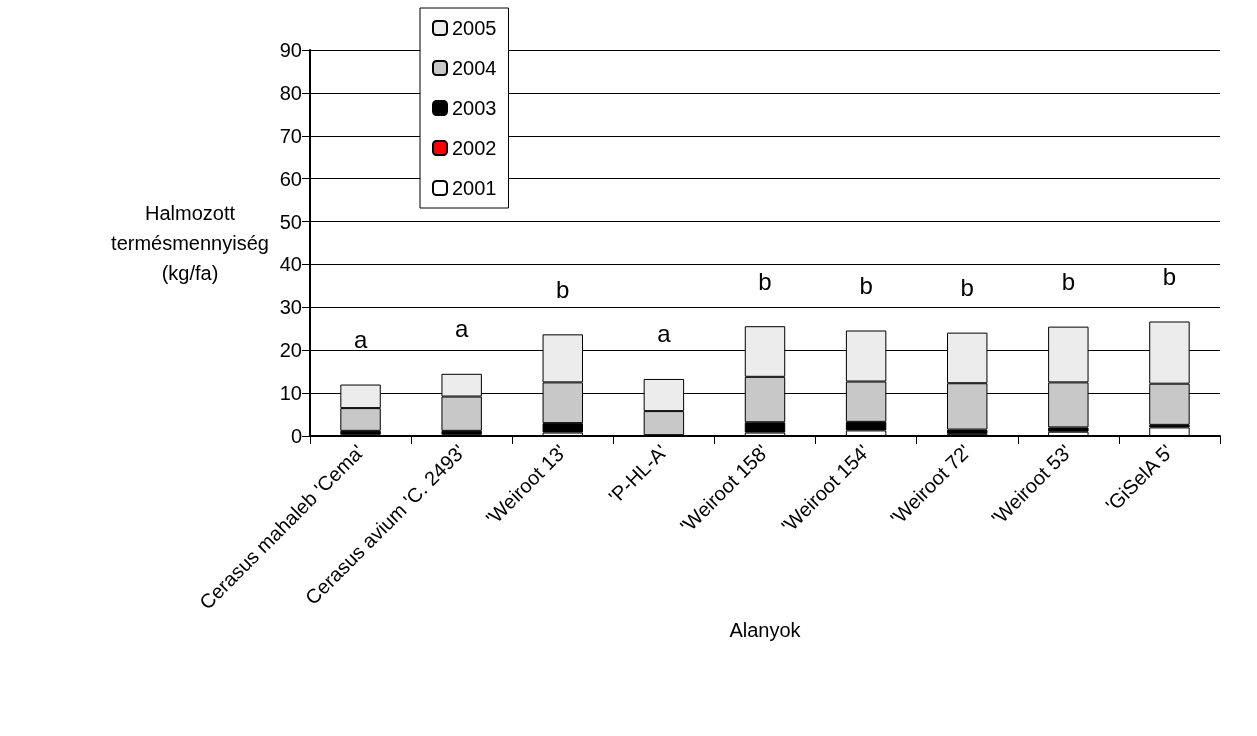  I want to click on y-tick-label: 10, so click(290, 393).